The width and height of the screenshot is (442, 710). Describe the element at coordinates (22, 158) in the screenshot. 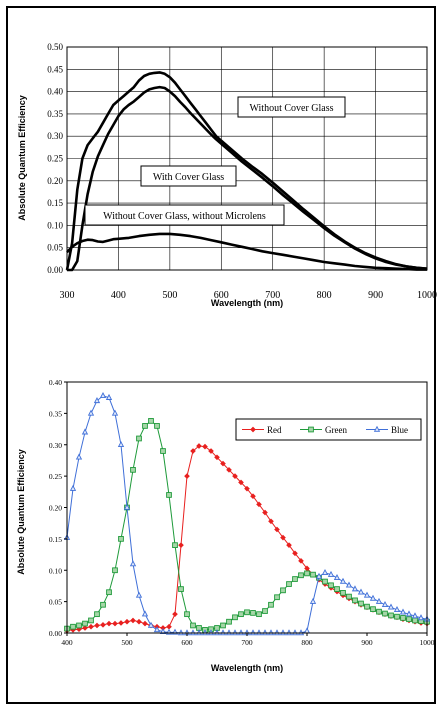

I see `chart1-y-axis-label: Absolute Quantum Efficiency` at that location.